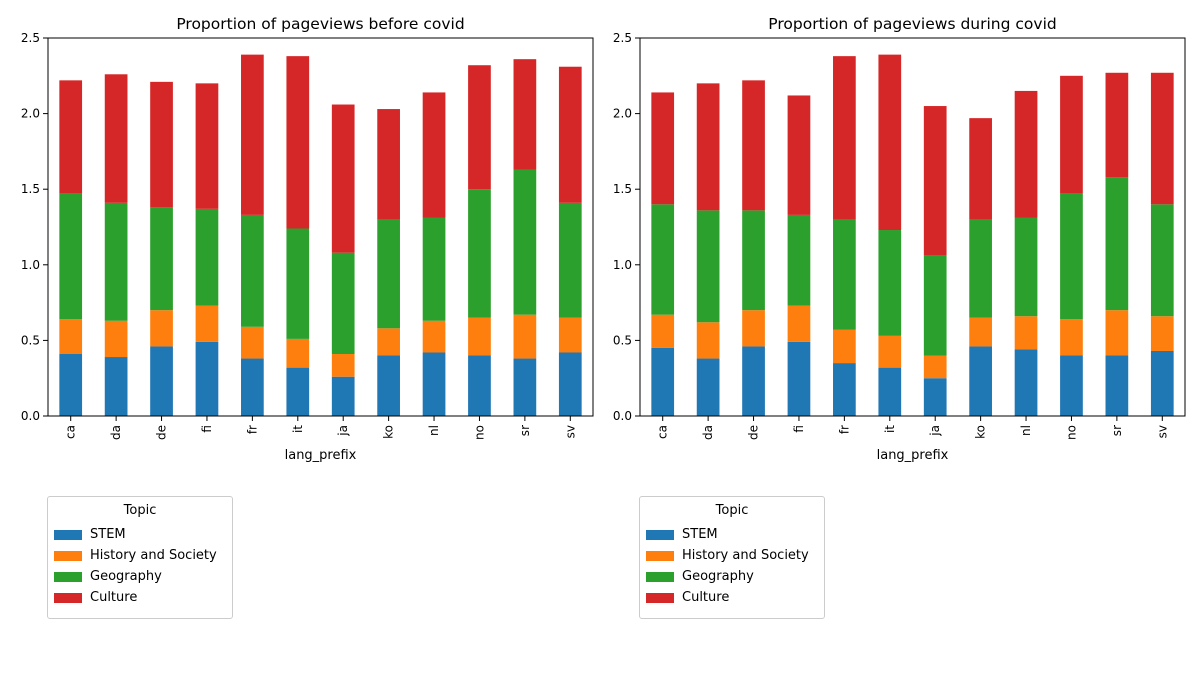  I want to click on bar-stem-ja, so click(935, 397).